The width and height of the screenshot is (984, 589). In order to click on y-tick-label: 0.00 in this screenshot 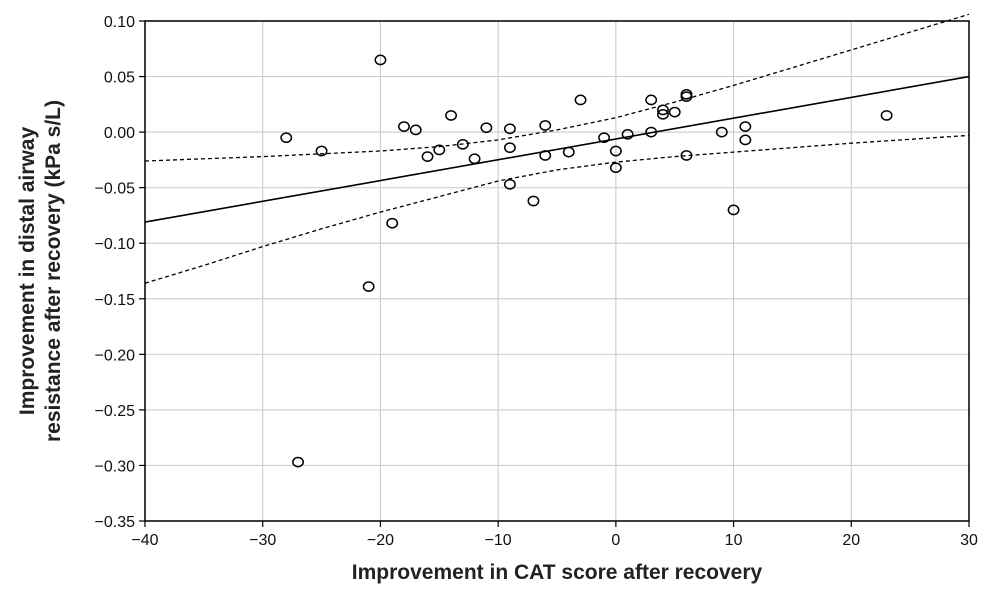, I will do `click(119, 133)`.